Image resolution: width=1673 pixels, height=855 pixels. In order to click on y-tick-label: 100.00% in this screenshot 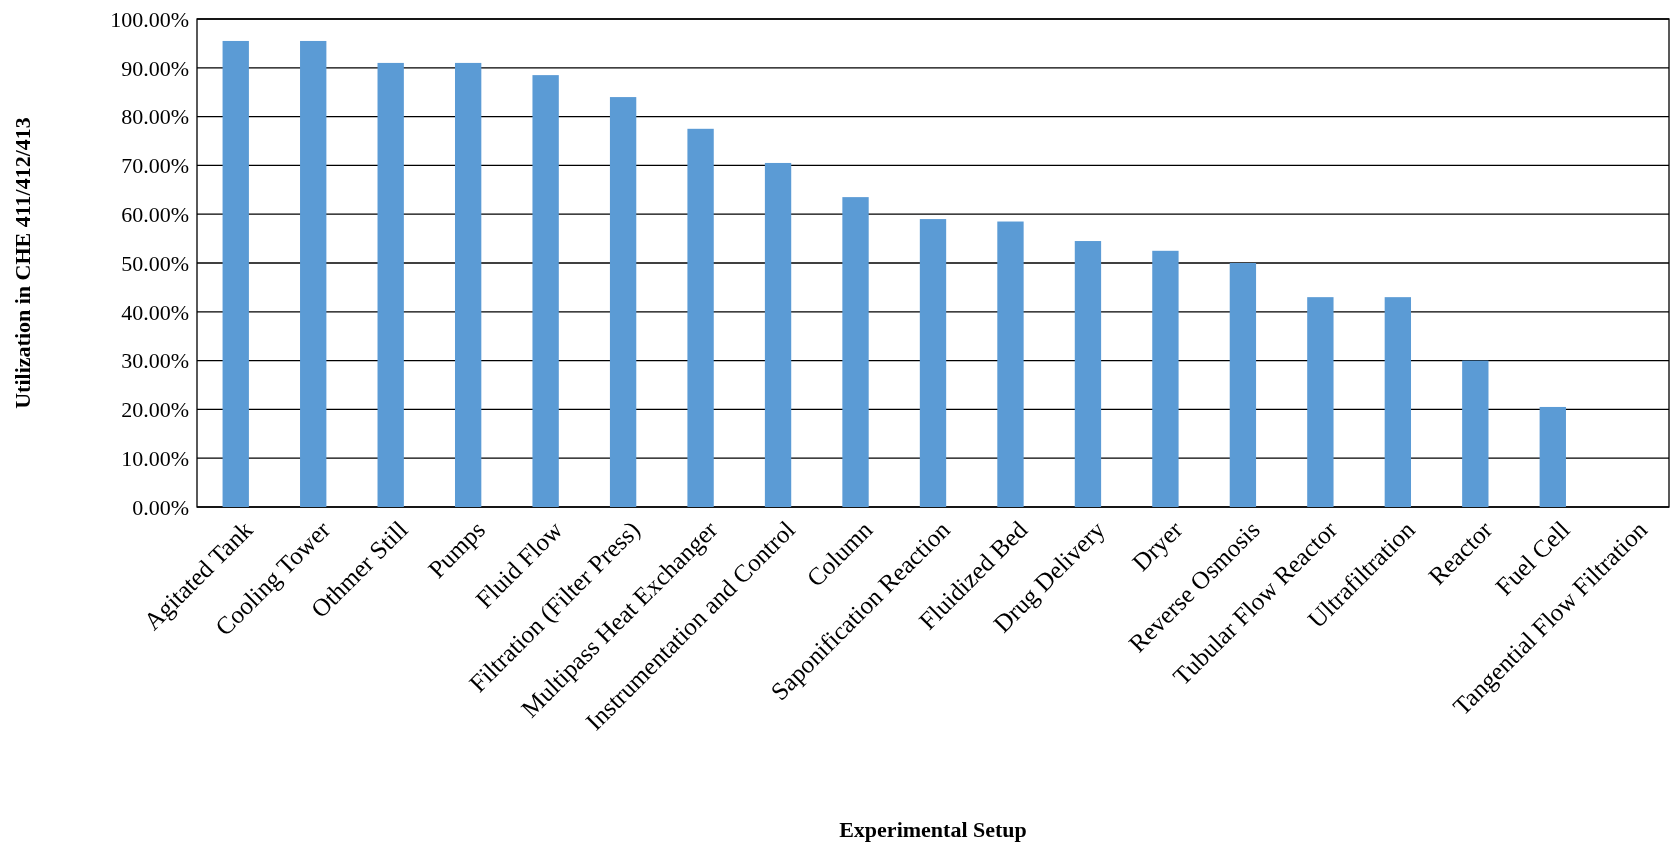, I will do `click(149, 19)`.